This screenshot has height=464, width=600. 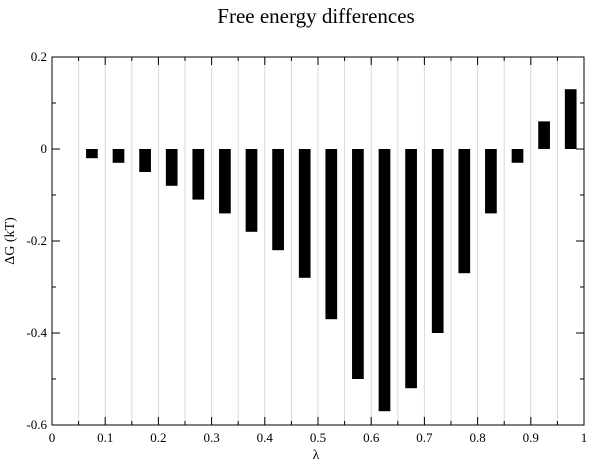 I want to click on y-tick-label: -0.4, so click(x=36, y=332).